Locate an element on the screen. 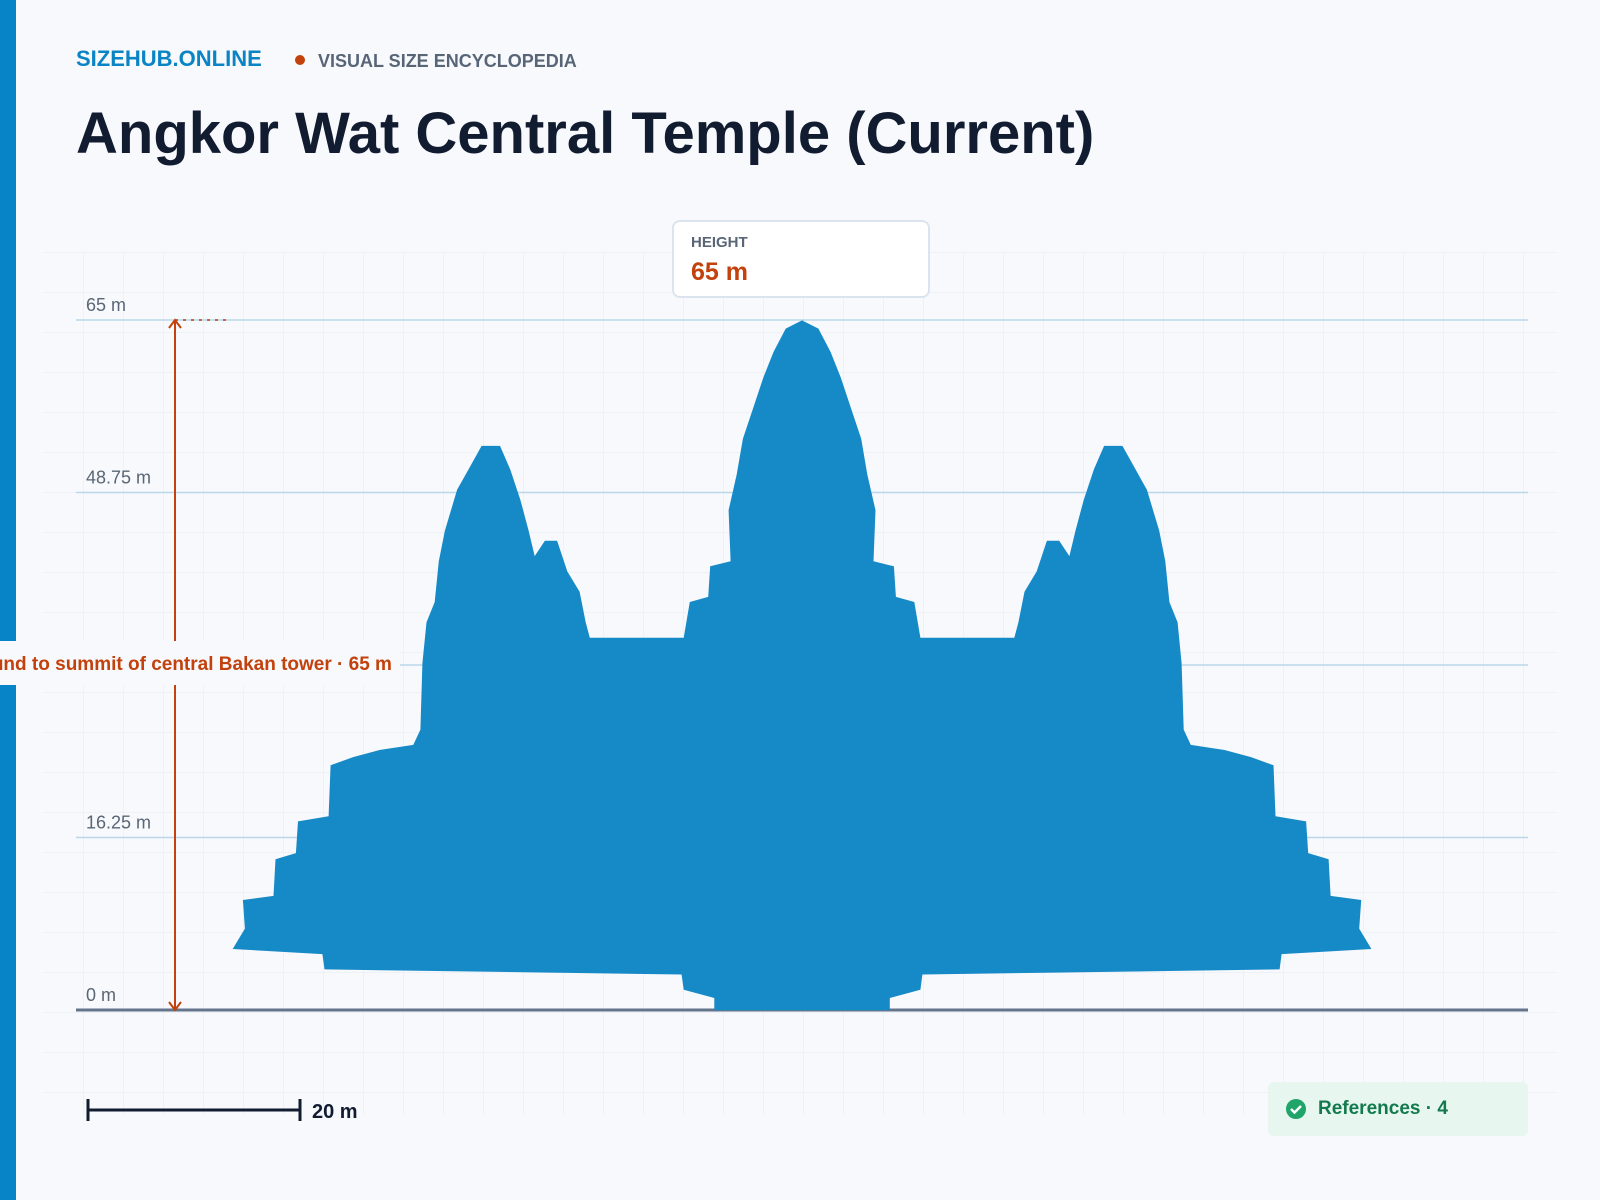 This screenshot has height=1200, width=1600. y-tick-label: 65 m is located at coordinates (106, 305).